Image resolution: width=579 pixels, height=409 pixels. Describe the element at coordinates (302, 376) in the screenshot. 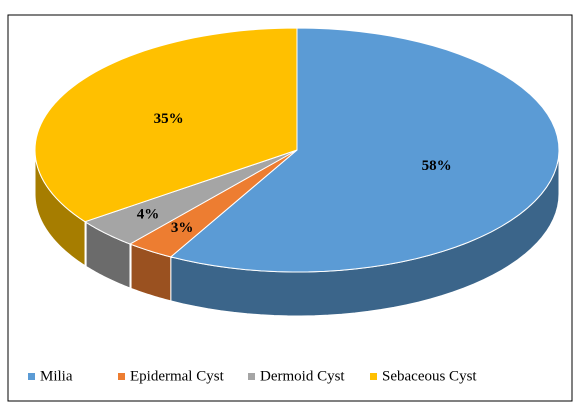

I see `legend-label: Dermoid Cyst` at that location.